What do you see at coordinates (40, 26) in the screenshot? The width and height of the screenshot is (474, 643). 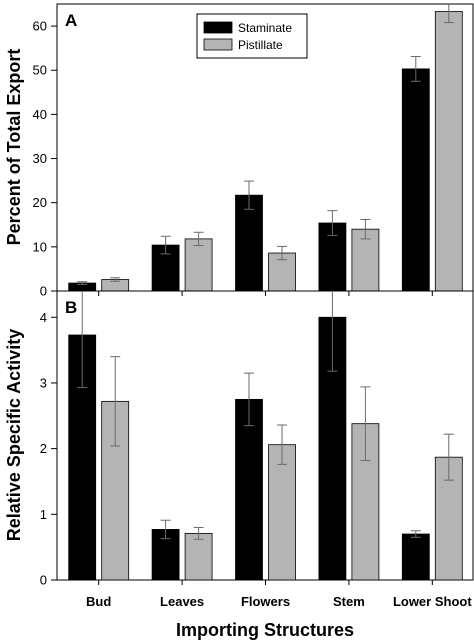 I see `y-tick-label: 60` at bounding box center [40, 26].